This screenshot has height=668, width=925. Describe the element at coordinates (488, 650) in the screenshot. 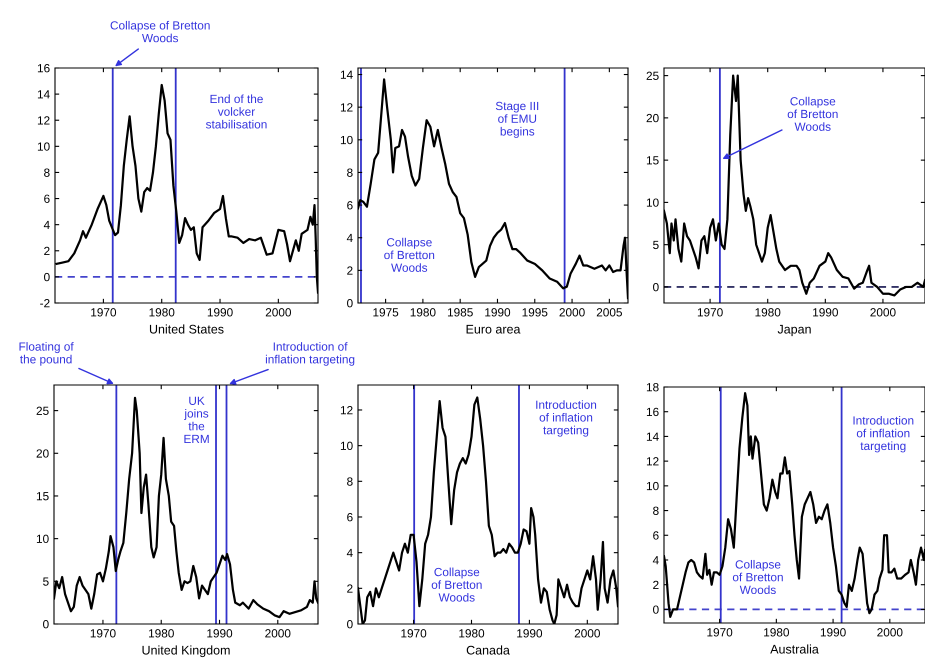

I see `x-axis-title: Canada` at that location.